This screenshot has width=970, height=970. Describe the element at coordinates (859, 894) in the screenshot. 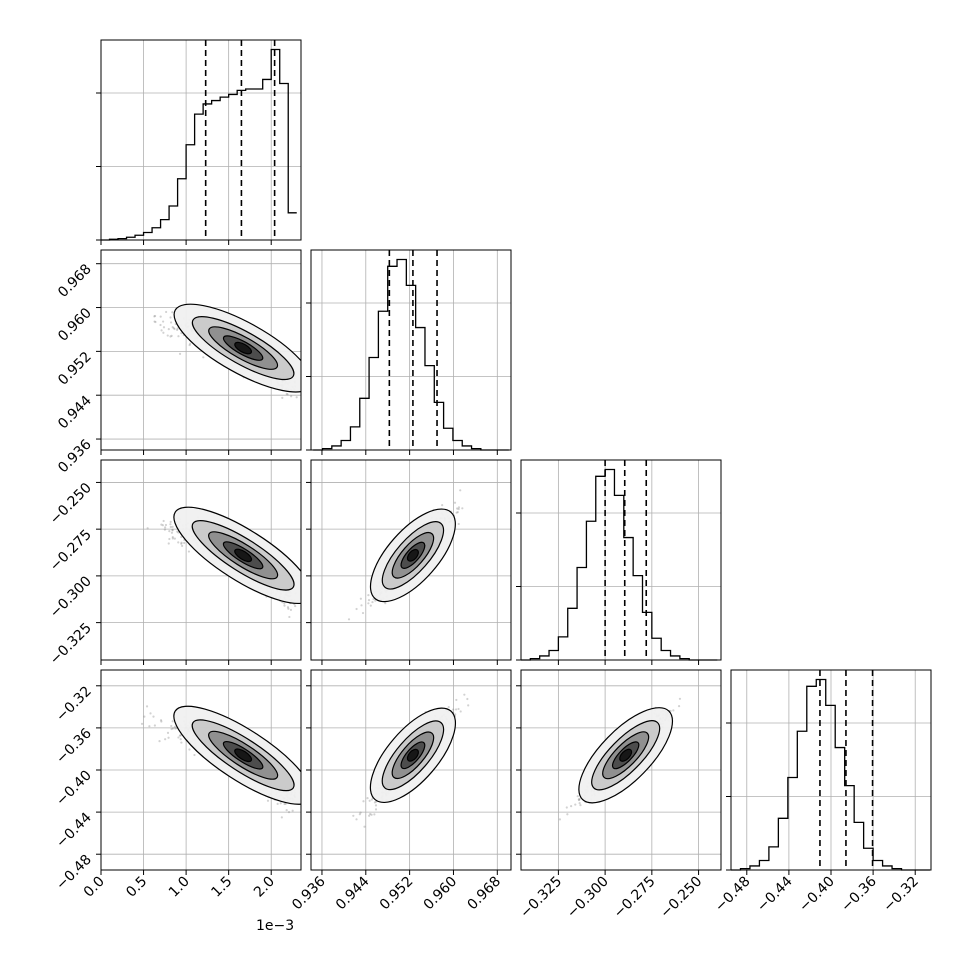

I see `x-tick-label-3-3: −0.36` at that location.